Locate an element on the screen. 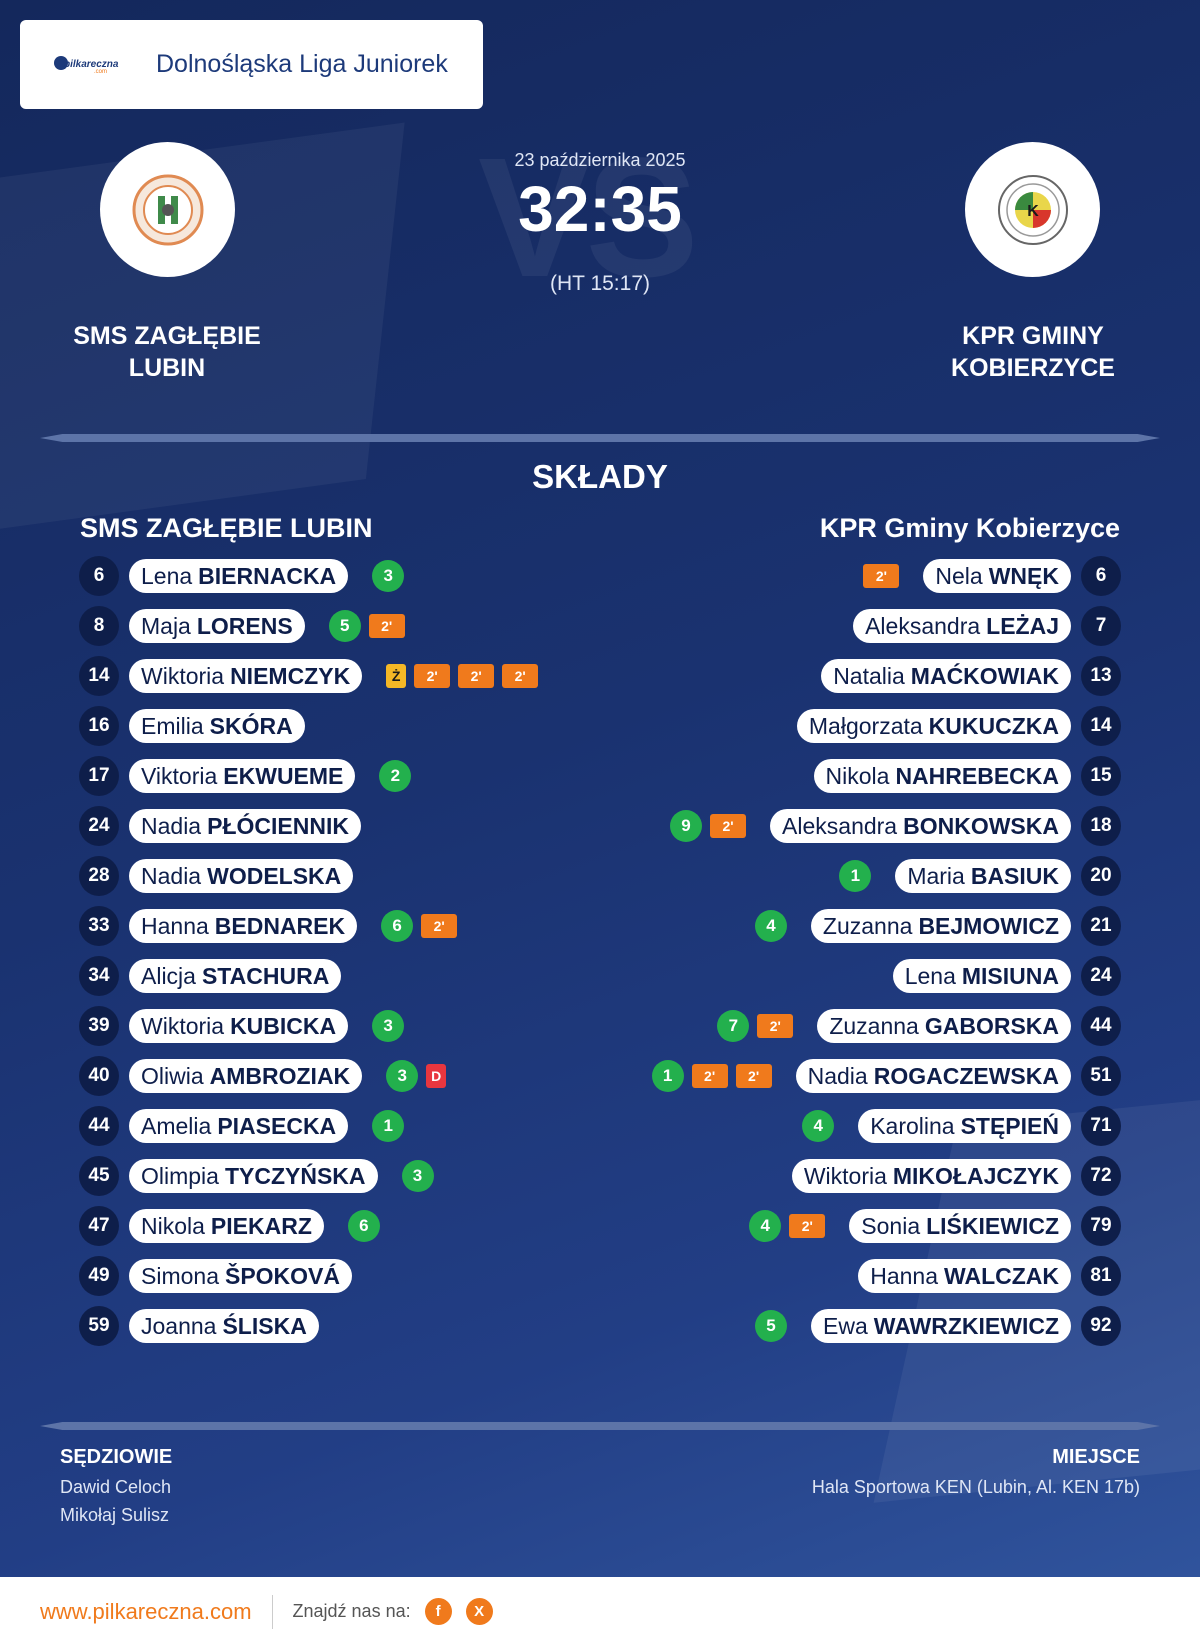 Image resolution: width=1200 pixels, height=1646 pixels. match-date: 23 października 2025 is located at coordinates (600, 160).